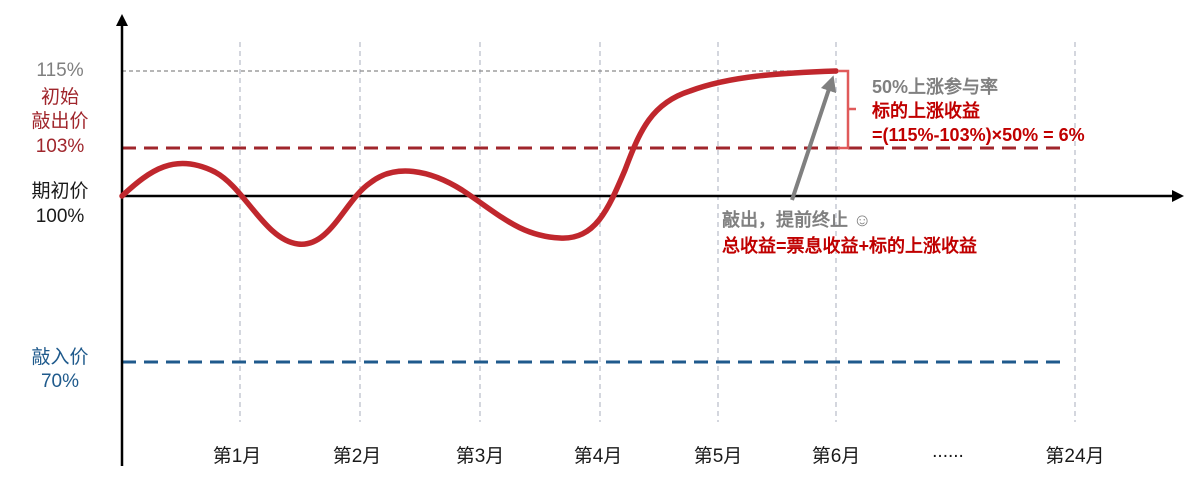 This screenshot has width=1194, height=480. What do you see at coordinates (60, 357) in the screenshot?
I see `knockin-label: 敲入价` at bounding box center [60, 357].